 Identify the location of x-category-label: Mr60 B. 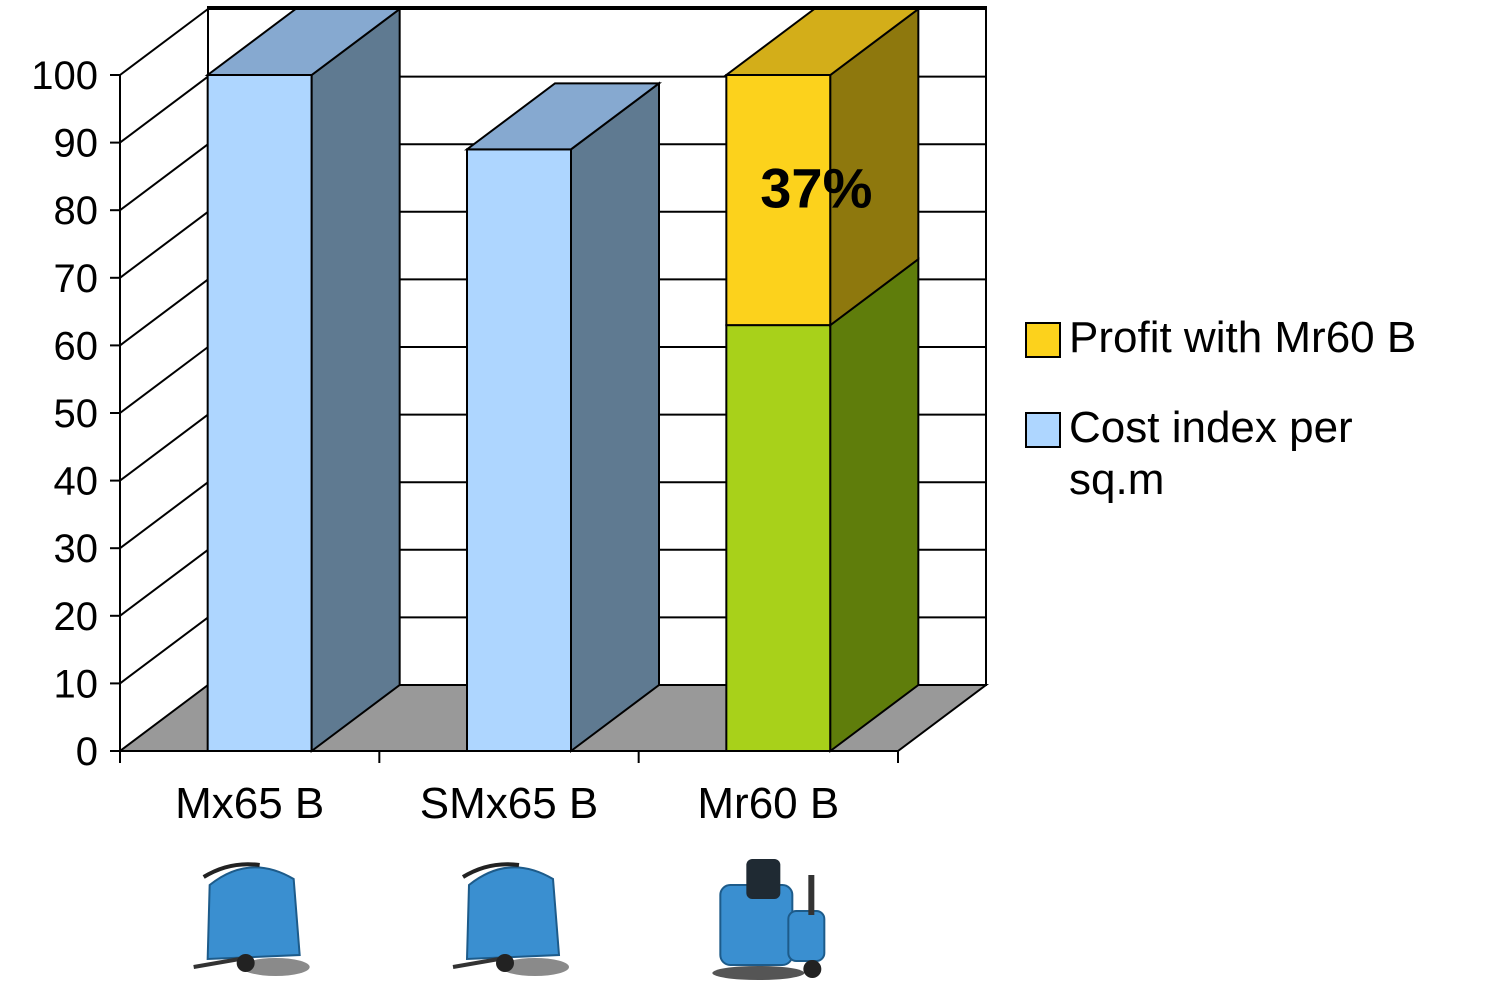
(768, 803).